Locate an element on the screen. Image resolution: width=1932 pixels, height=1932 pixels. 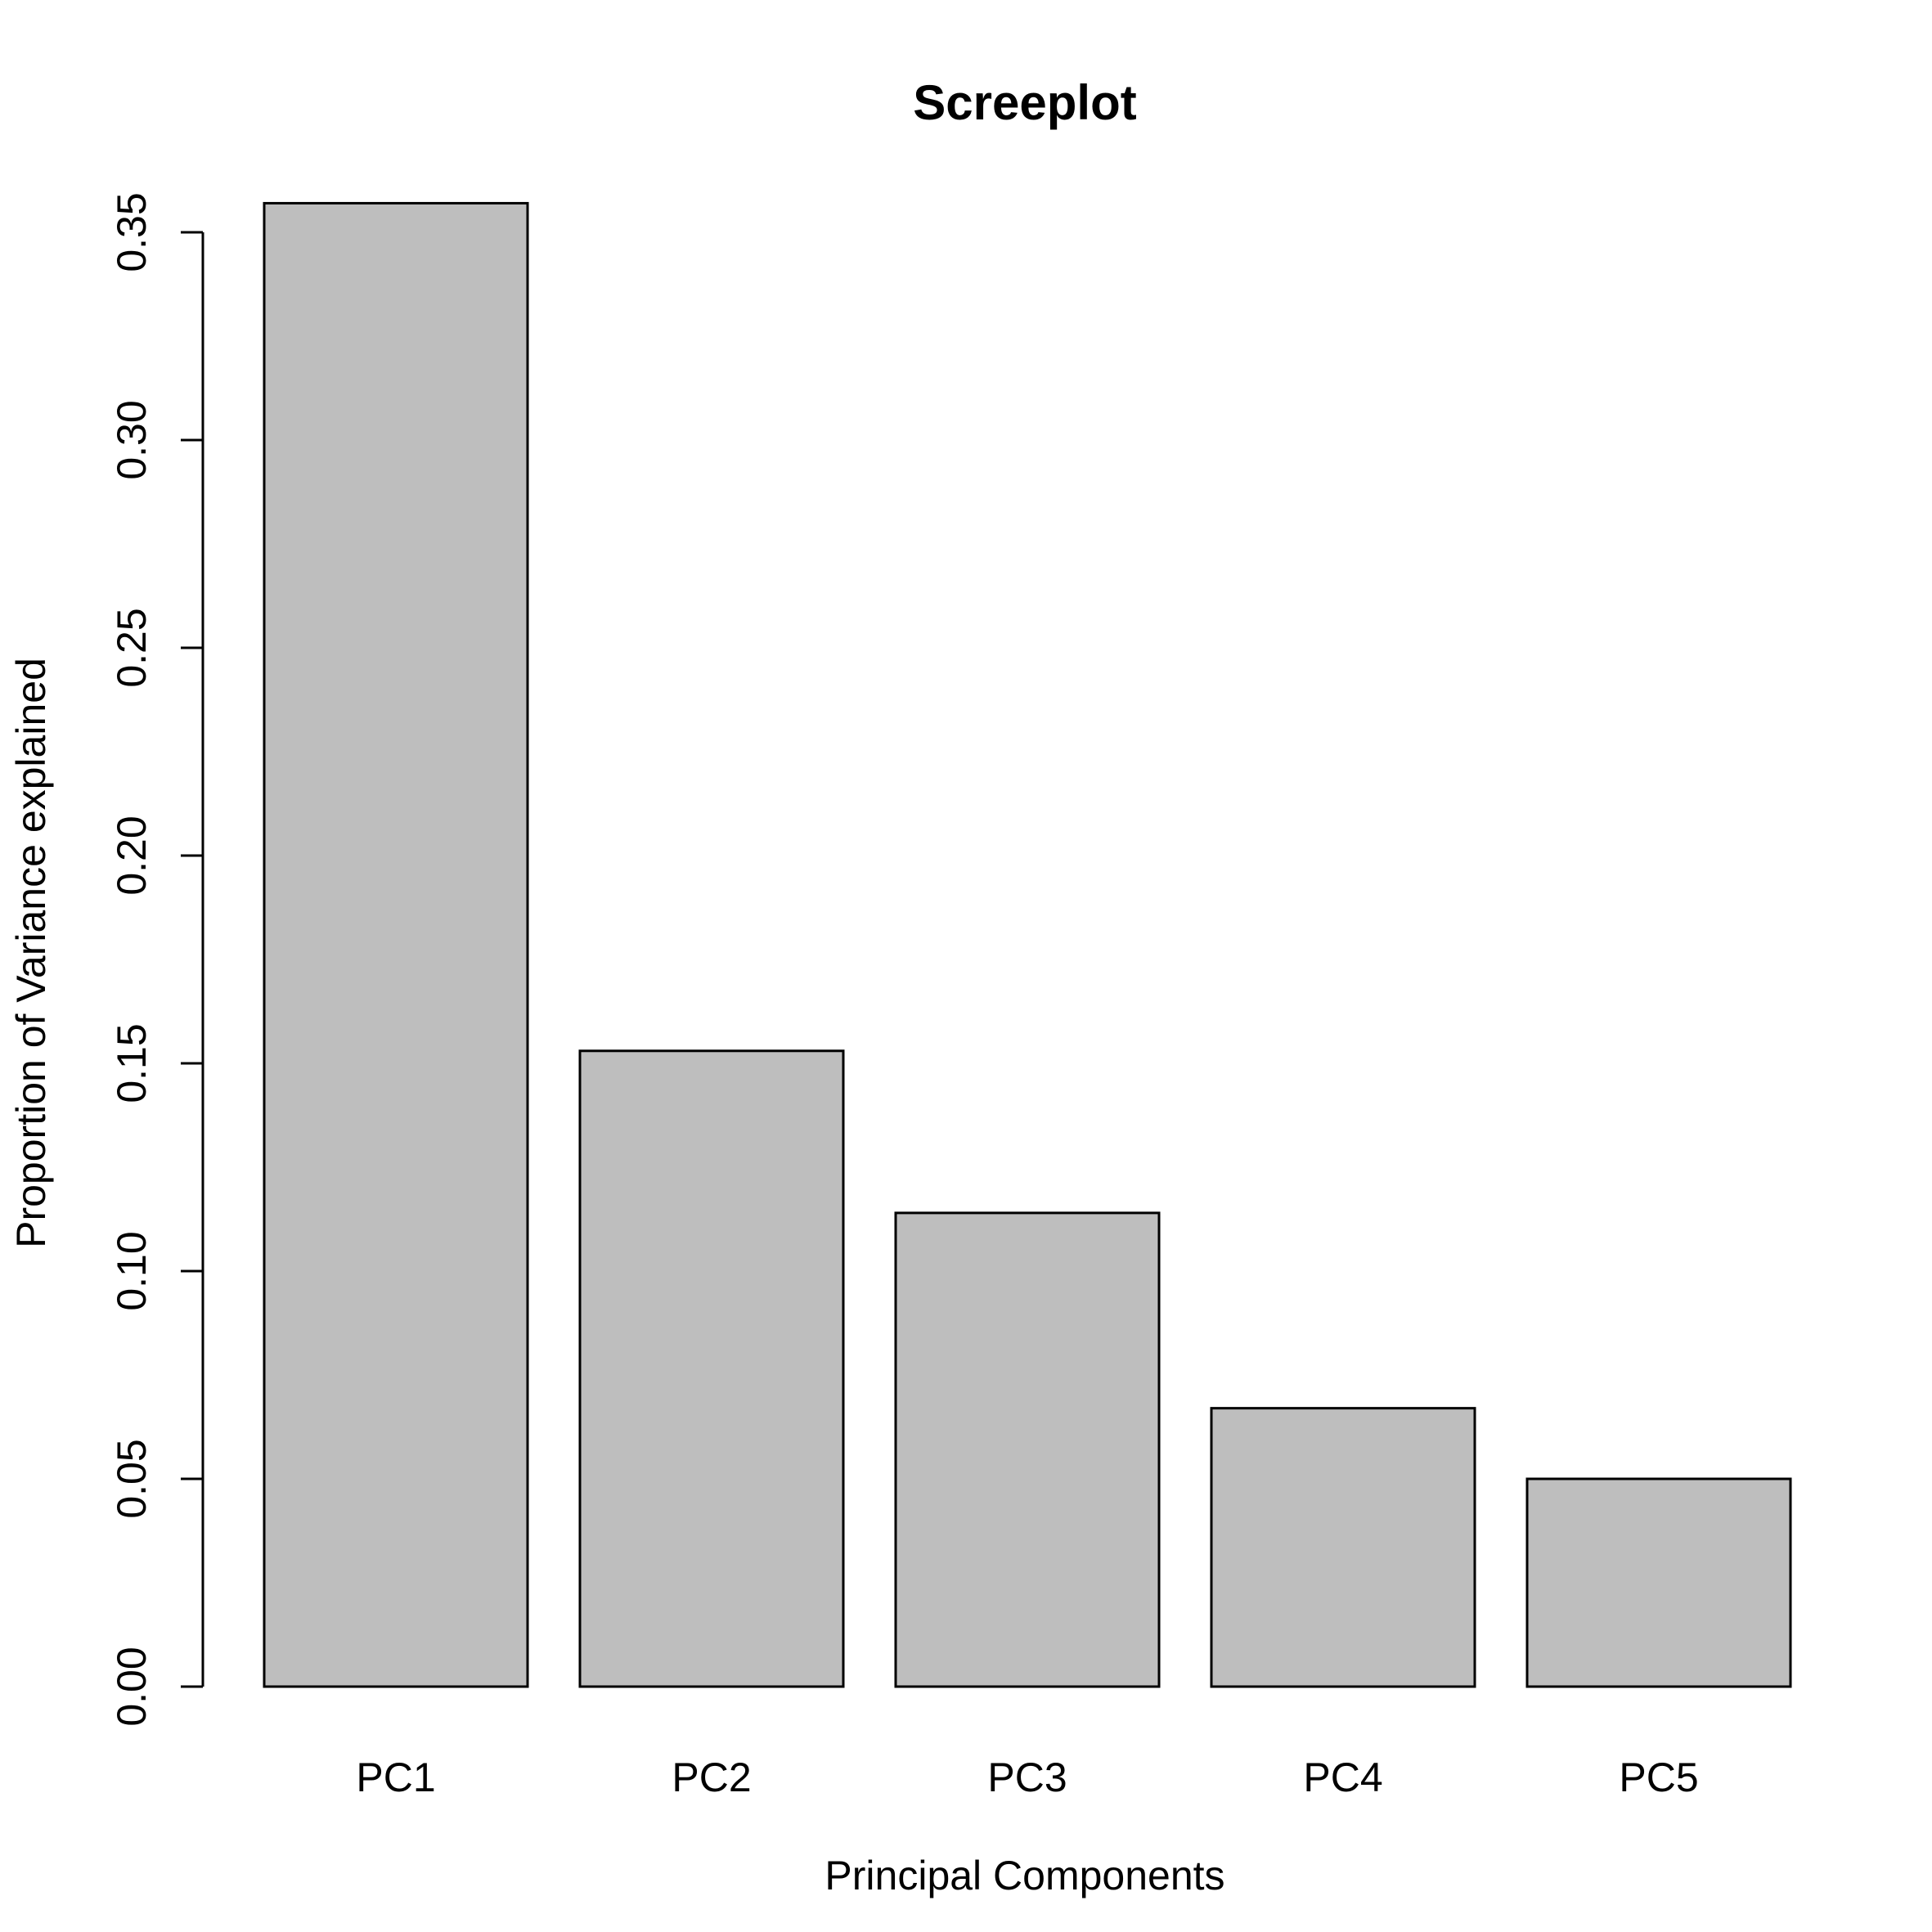
y-tick-label: 0.30 is located at coordinates (132, 439).